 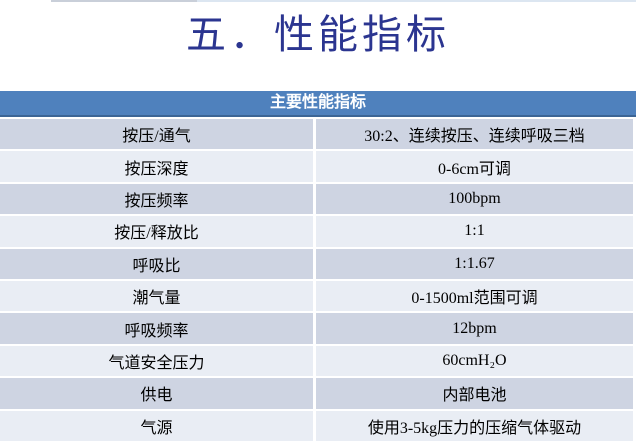 I want to click on row-label: 气源, so click(x=158, y=426).